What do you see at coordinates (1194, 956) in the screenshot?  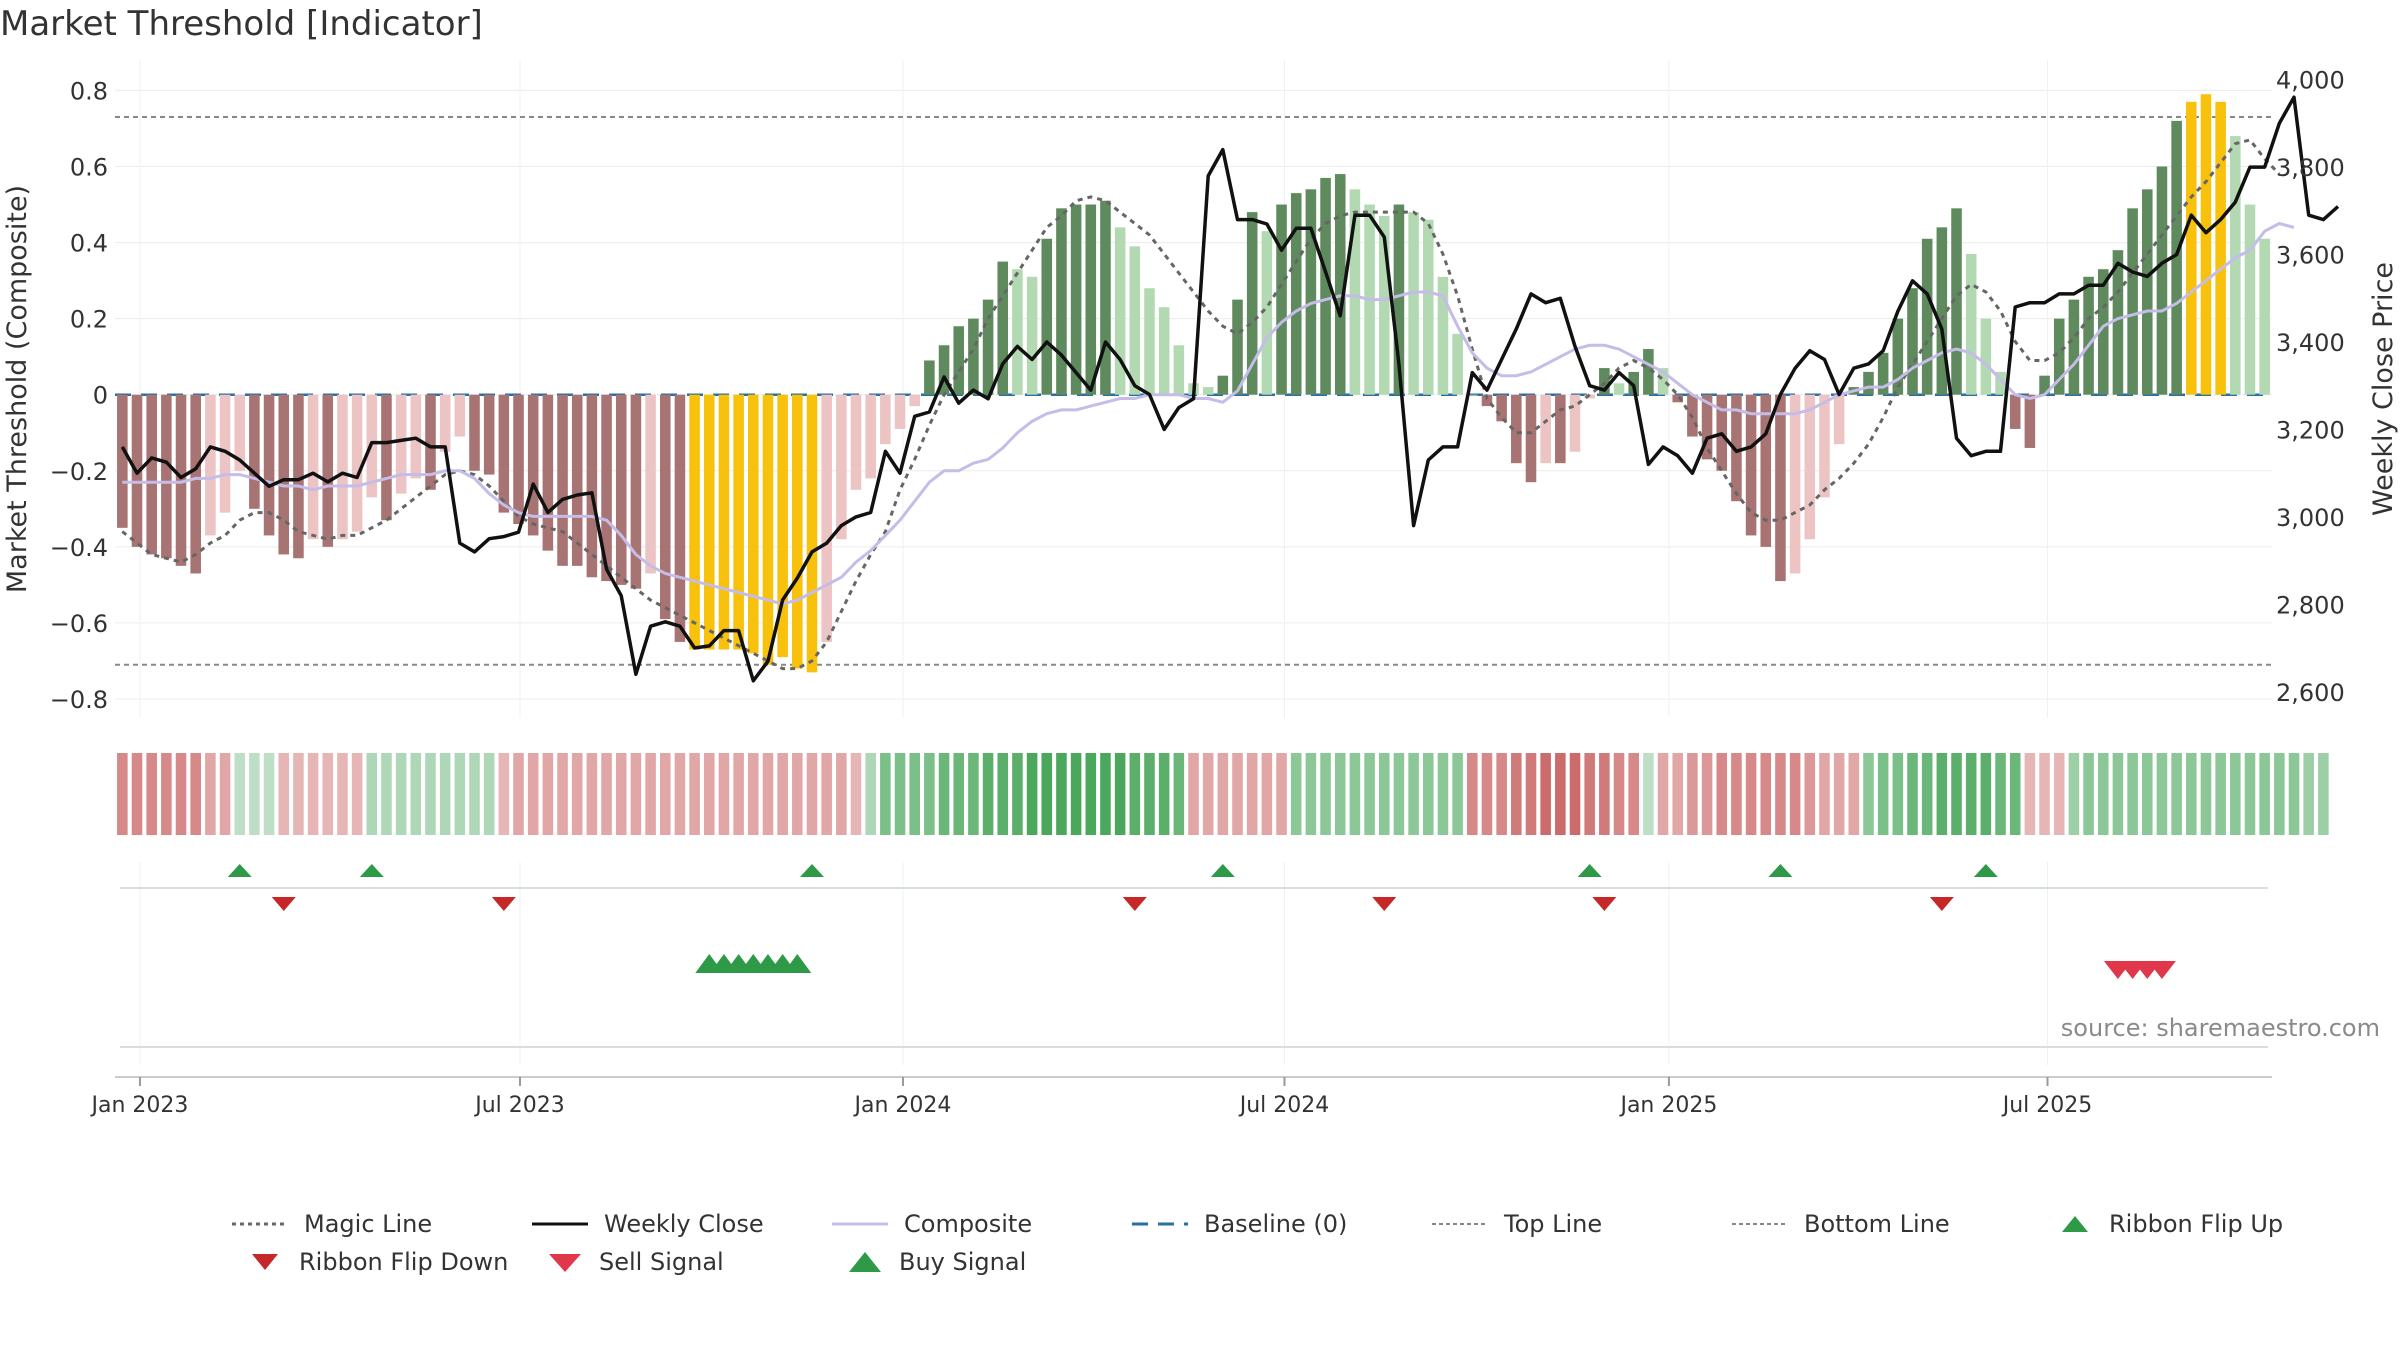 I see `signal-panels` at bounding box center [1194, 956].